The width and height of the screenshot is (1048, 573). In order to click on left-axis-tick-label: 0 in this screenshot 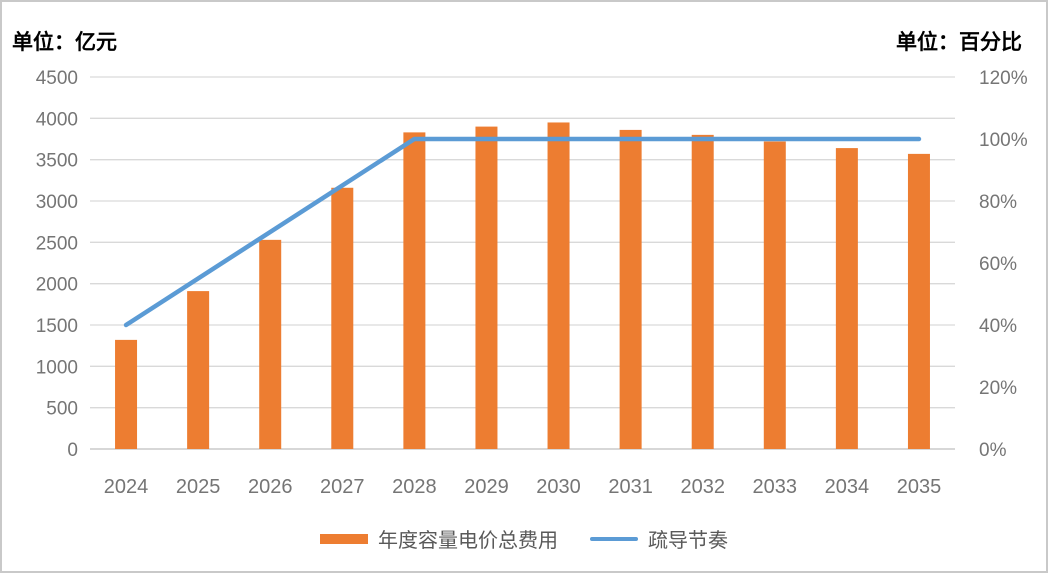, I will do `click(72, 450)`.